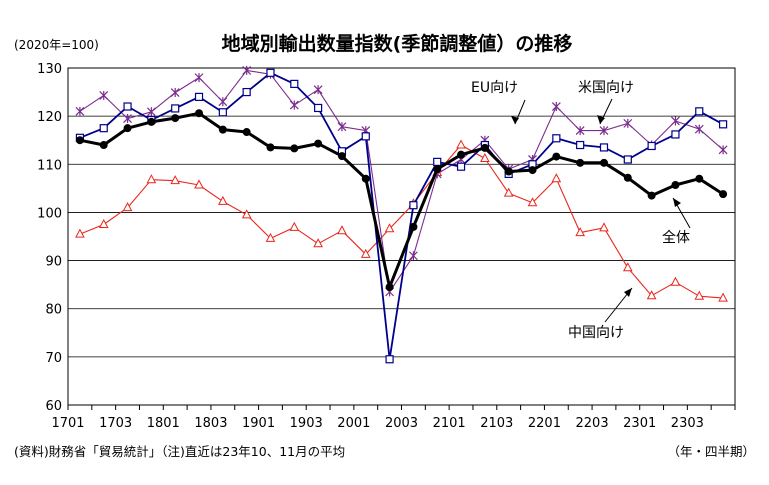 The width and height of the screenshot is (769, 485). I want to click on y-tick-label: 100, so click(49, 213).